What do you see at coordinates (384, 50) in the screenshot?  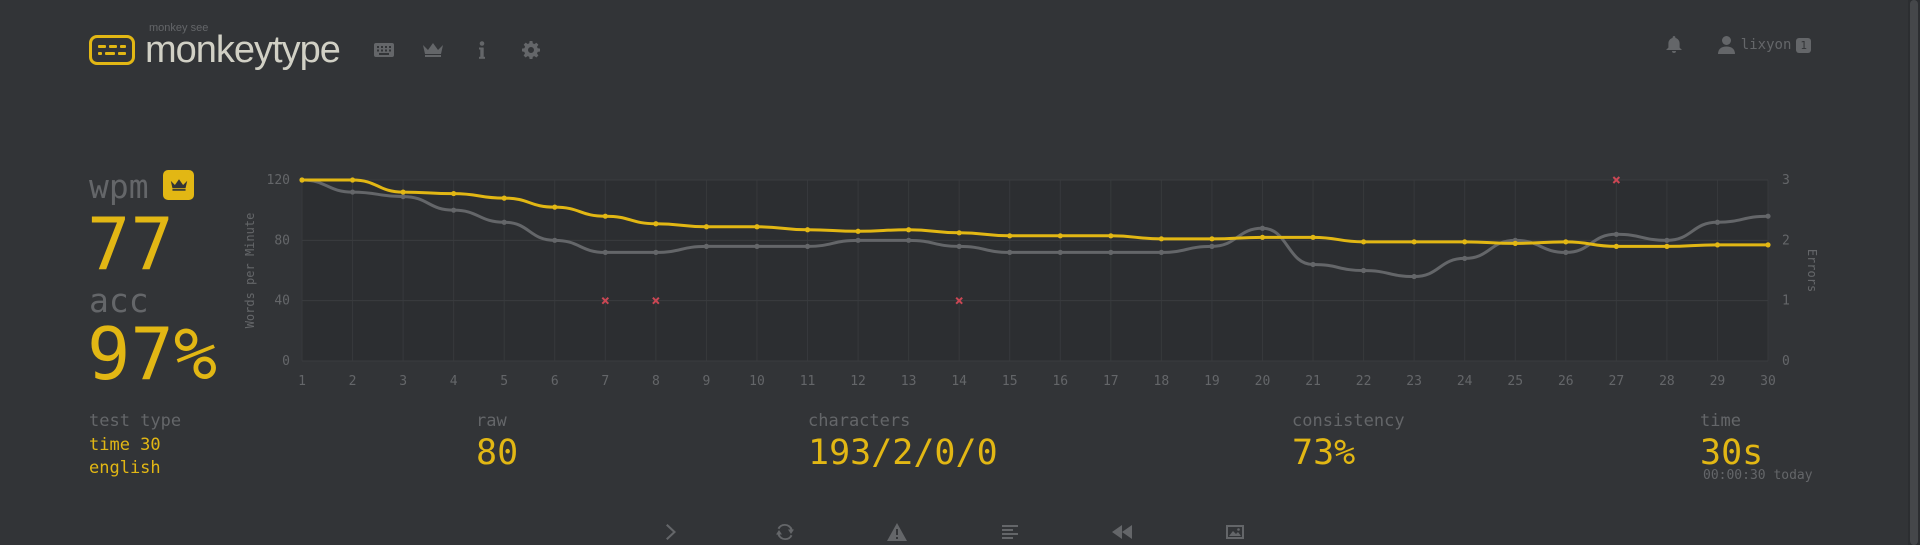 I see `nav-test-button` at bounding box center [384, 50].